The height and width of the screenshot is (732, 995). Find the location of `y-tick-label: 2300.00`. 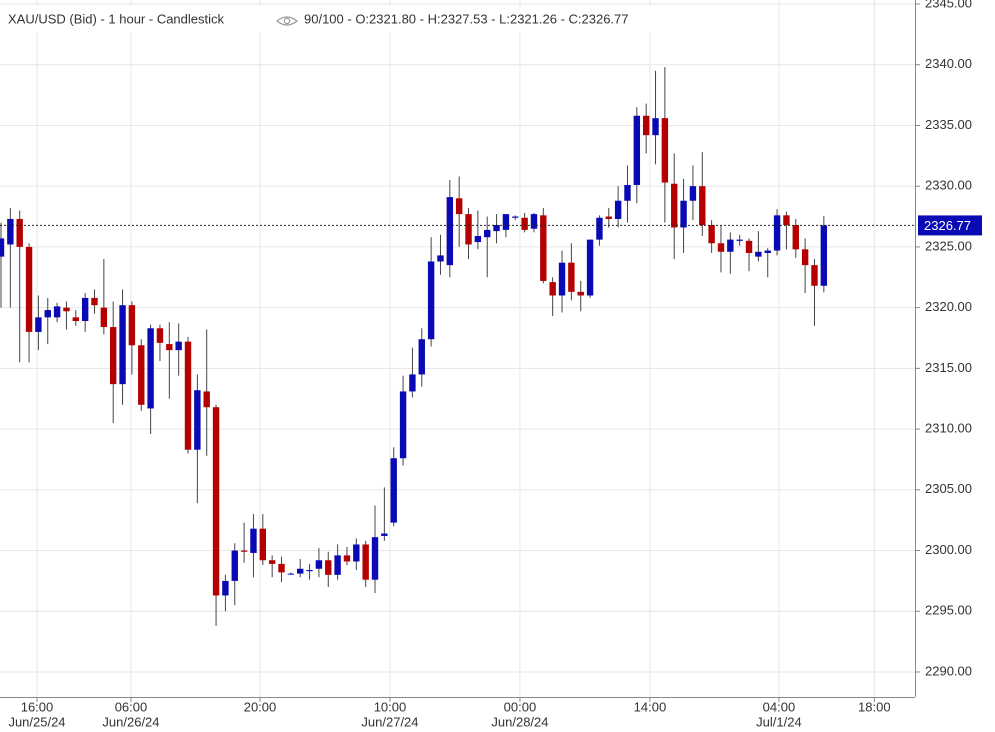

y-tick-label: 2300.00 is located at coordinates (948, 549).